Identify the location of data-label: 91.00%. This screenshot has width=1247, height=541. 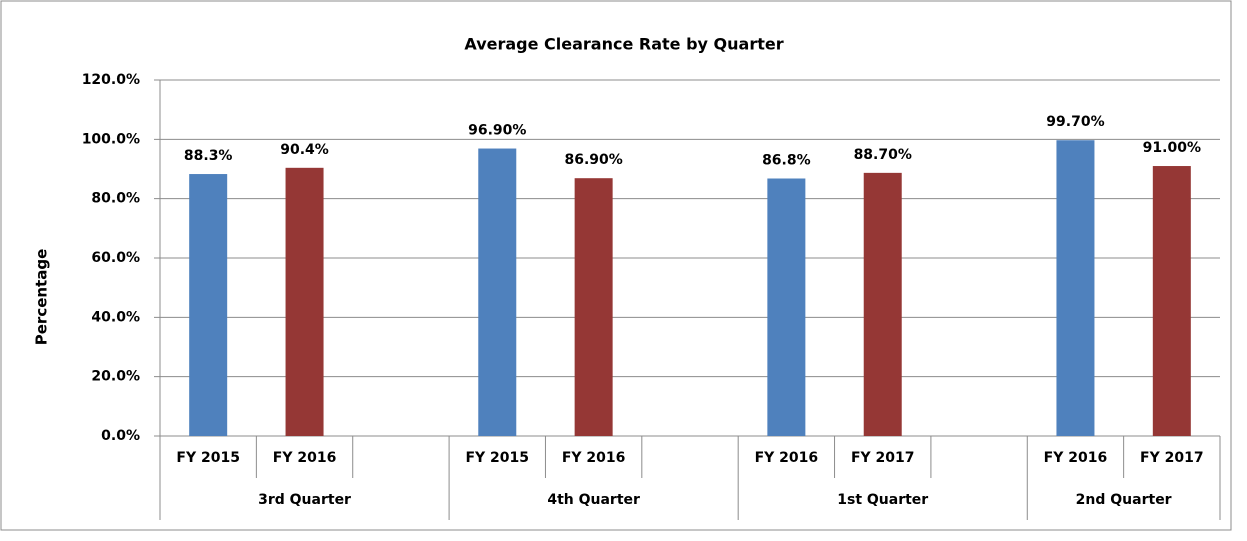
(1172, 148).